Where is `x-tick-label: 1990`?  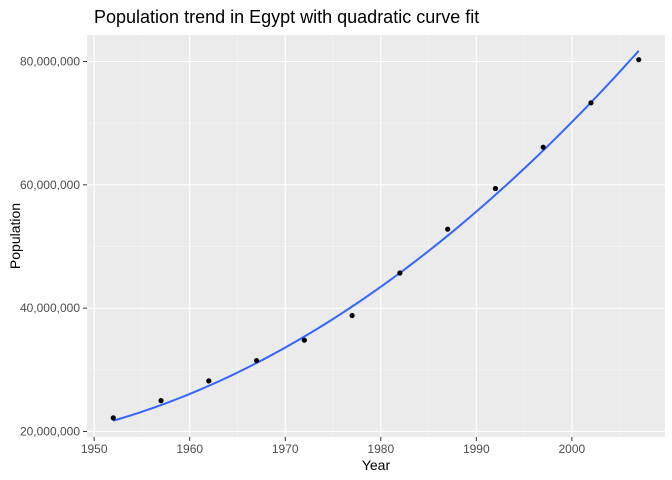
x-tick-label: 1990 is located at coordinates (476, 449).